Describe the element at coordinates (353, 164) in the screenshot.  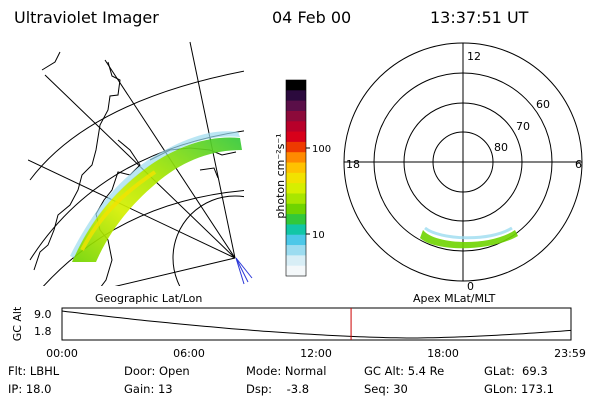
I see `mlt-label-18: 18` at that location.